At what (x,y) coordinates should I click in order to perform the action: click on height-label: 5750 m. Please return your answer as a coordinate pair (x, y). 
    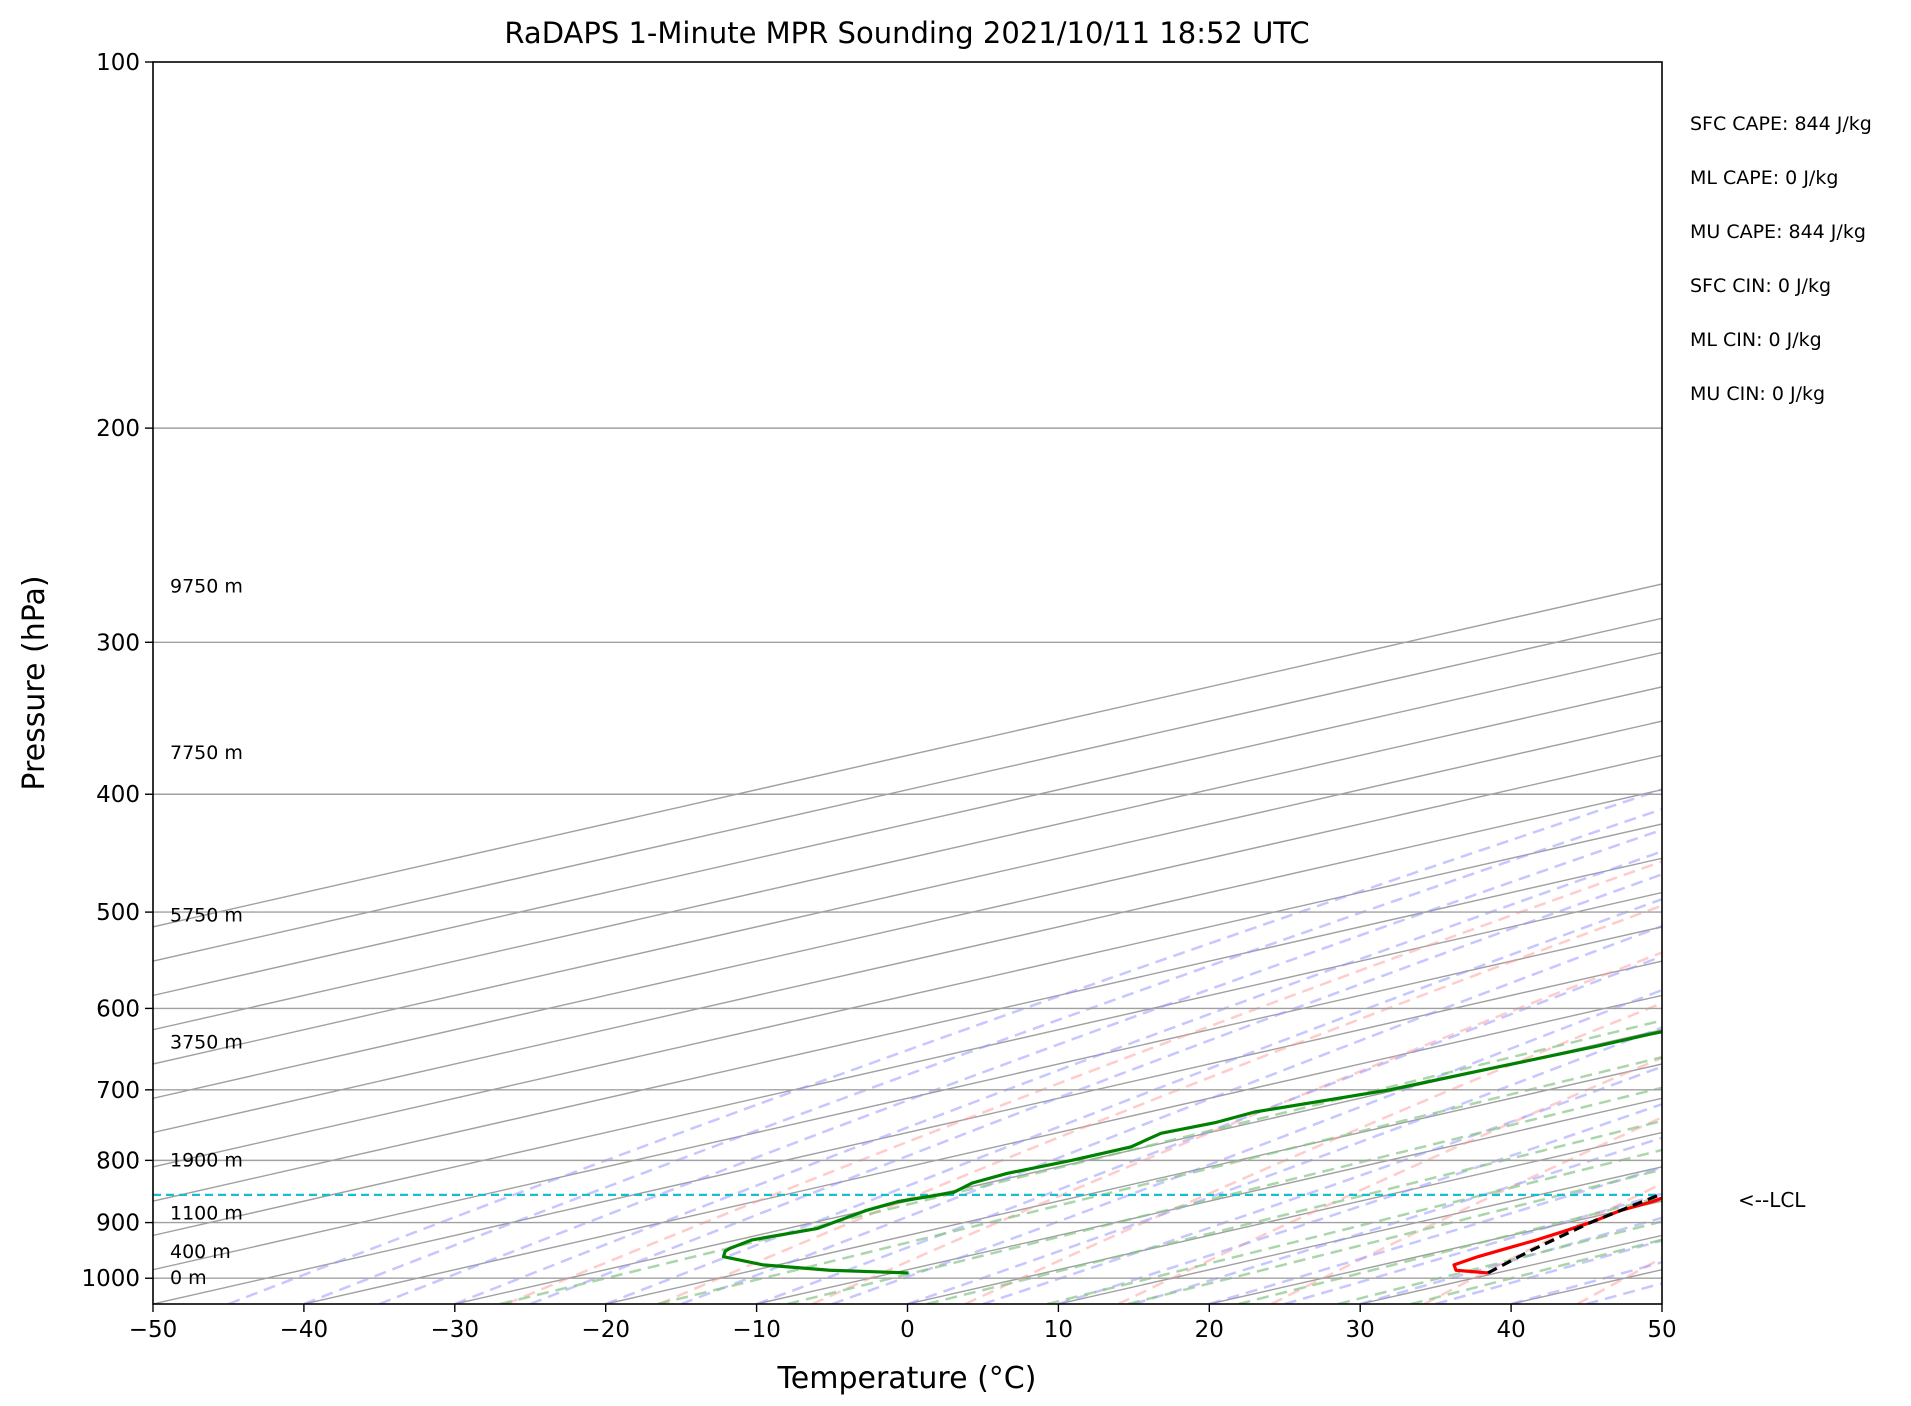
    Looking at the image, I should click on (206, 915).